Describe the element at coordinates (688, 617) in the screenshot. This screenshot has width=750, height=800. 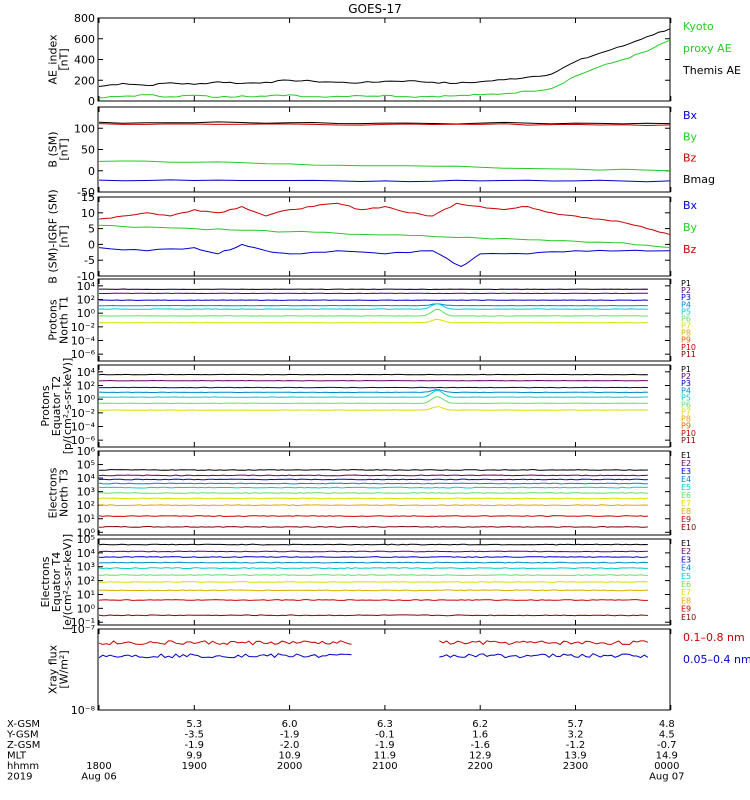
I see `legend-entry: E10` at that location.